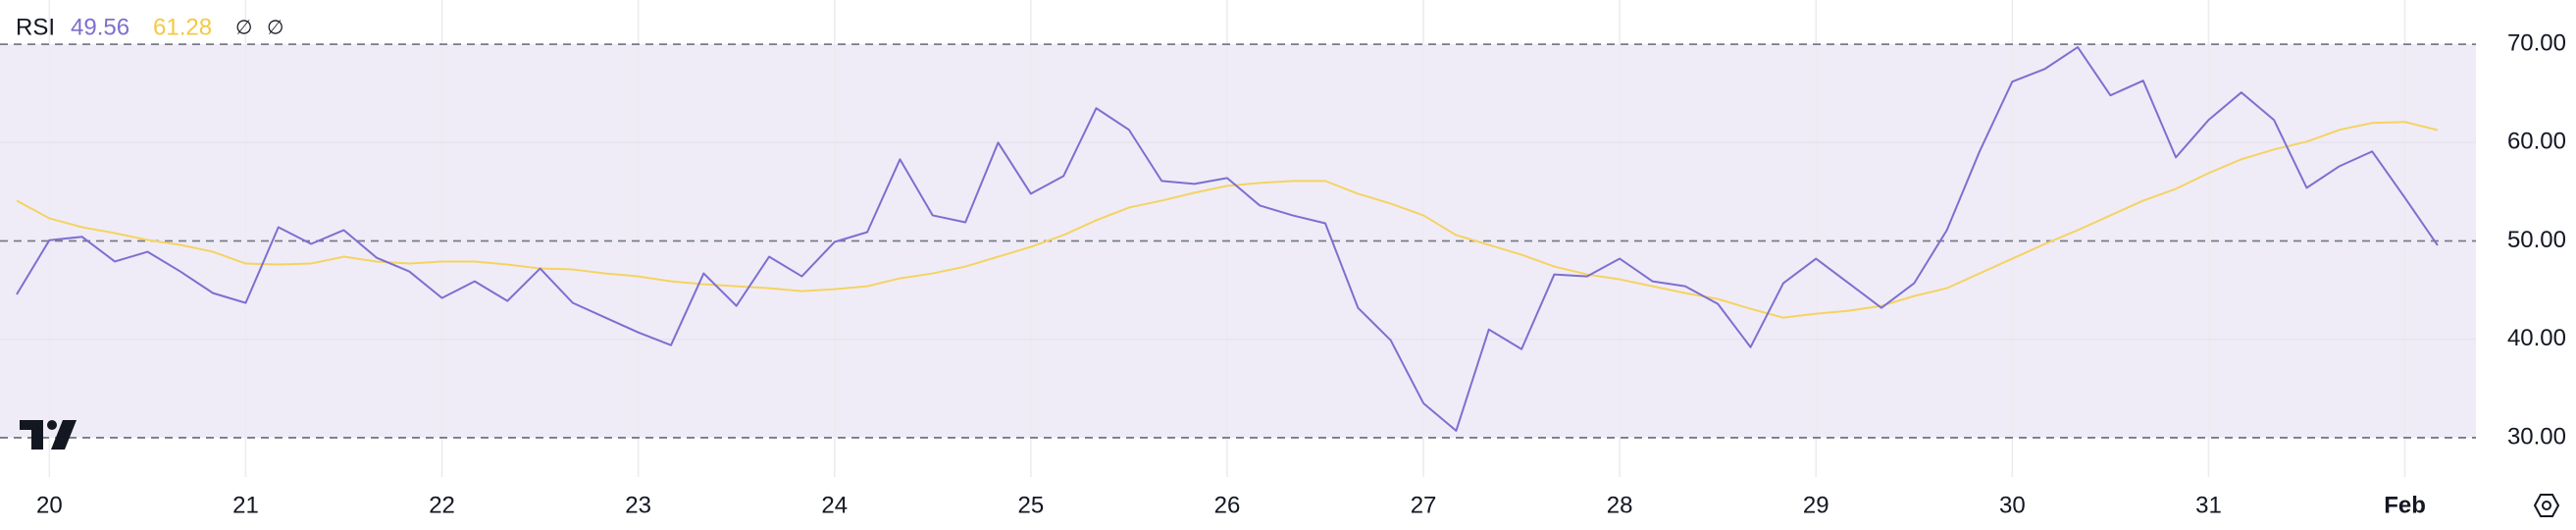 The height and width of the screenshot is (530, 2576). Describe the element at coordinates (1424, 505) in the screenshot. I see `x-tick-label: 27` at that location.